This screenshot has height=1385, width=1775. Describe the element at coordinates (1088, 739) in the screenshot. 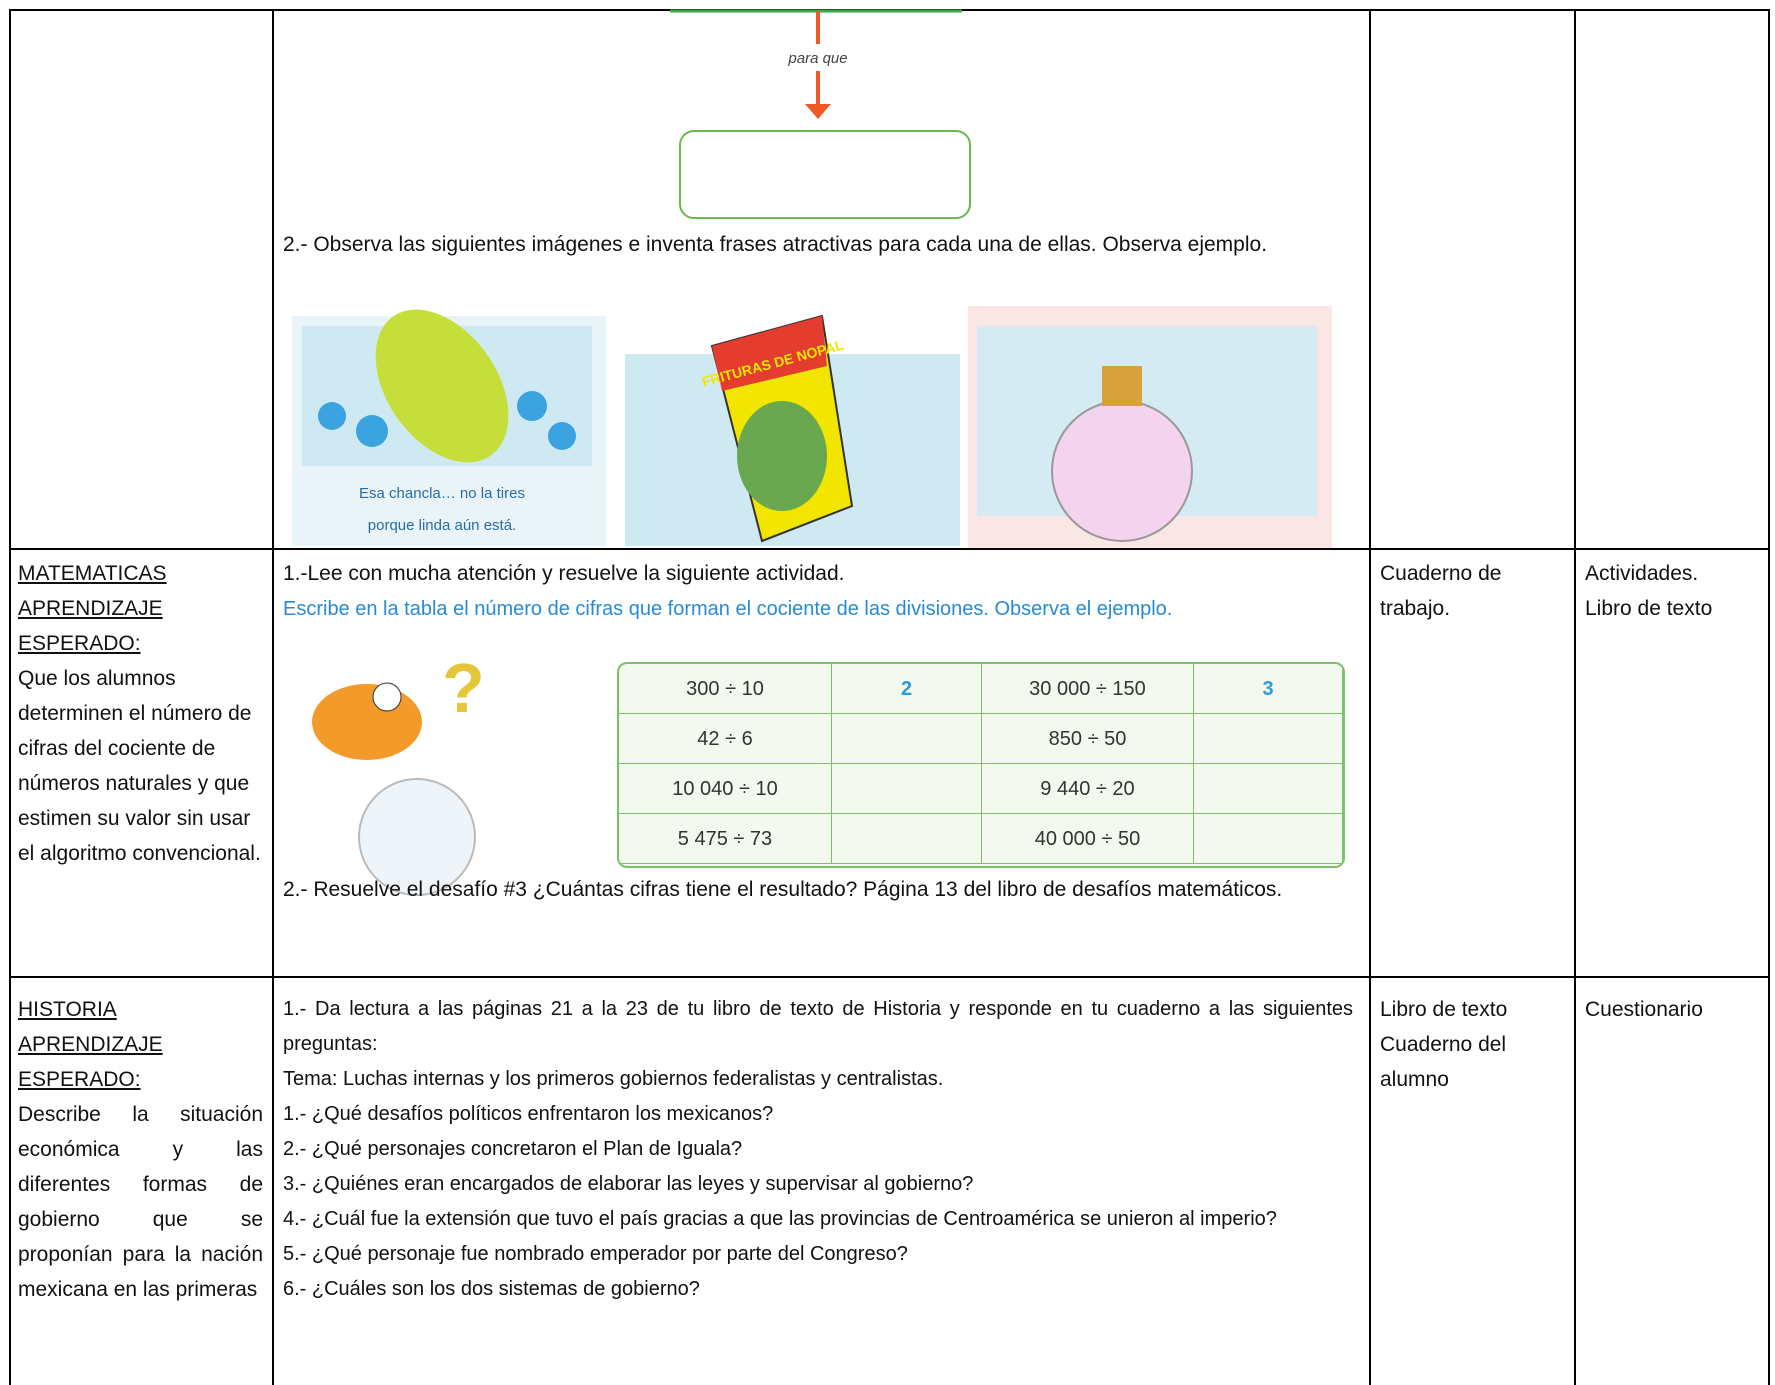

I see `table-cell: 850 ÷ 50` at that location.